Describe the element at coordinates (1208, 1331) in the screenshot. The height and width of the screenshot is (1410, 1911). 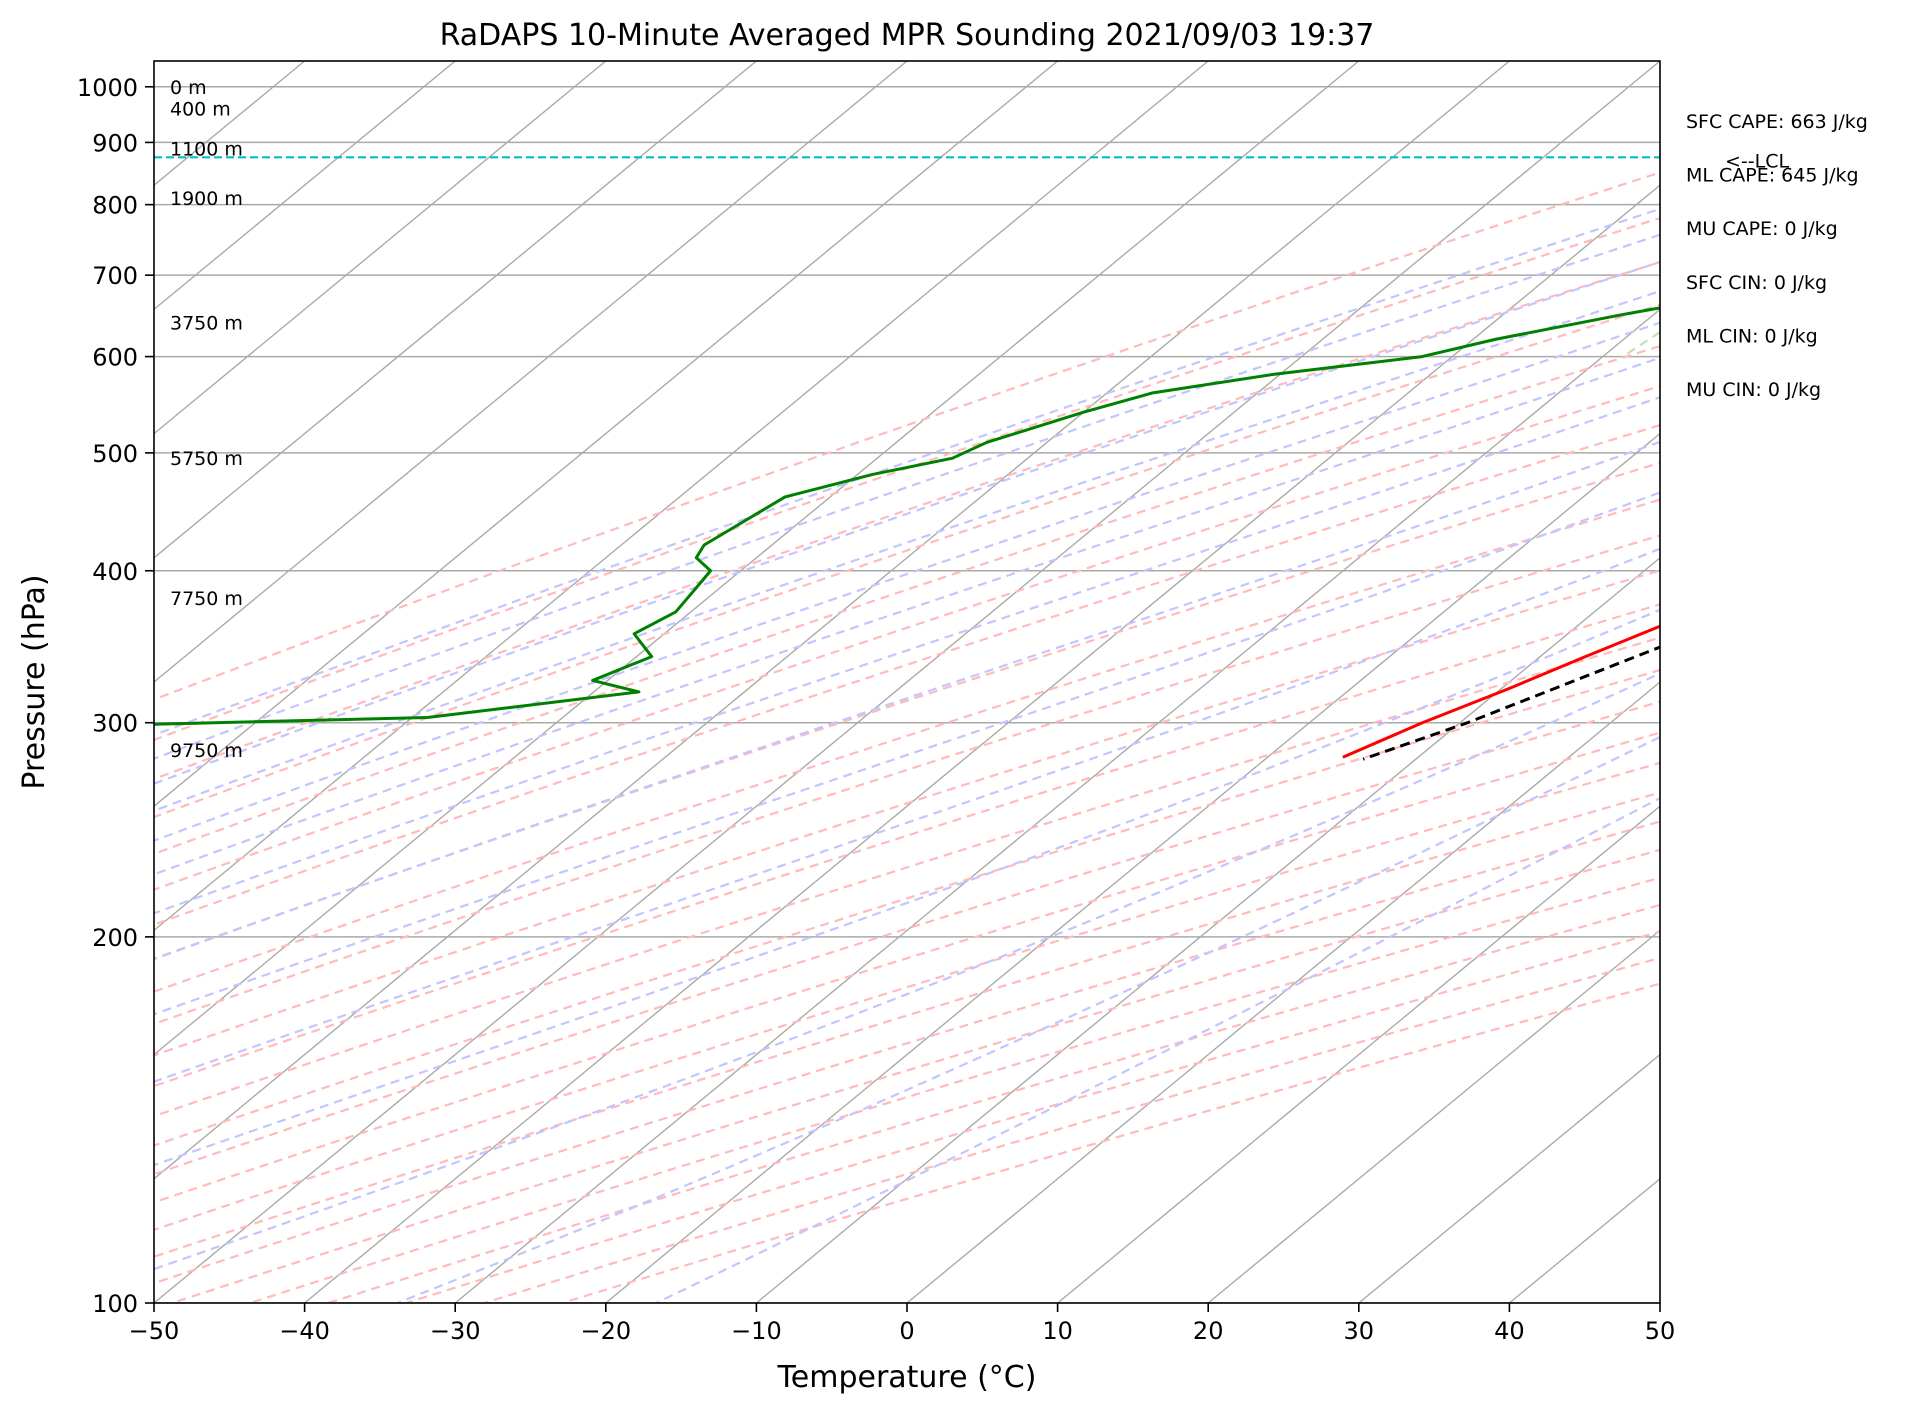
I see `x-tick-label: 20` at that location.